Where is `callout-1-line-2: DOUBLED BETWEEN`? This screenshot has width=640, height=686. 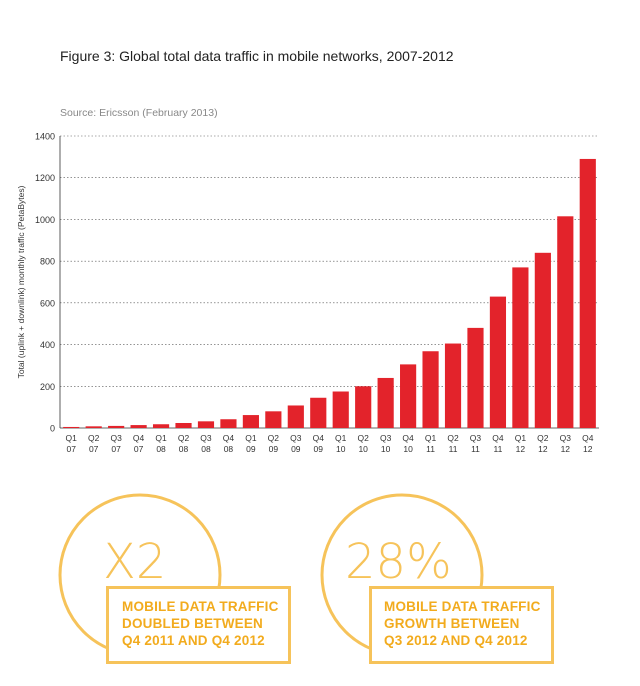 callout-1-line-2: DOUBLED BETWEEN is located at coordinates (192, 623).